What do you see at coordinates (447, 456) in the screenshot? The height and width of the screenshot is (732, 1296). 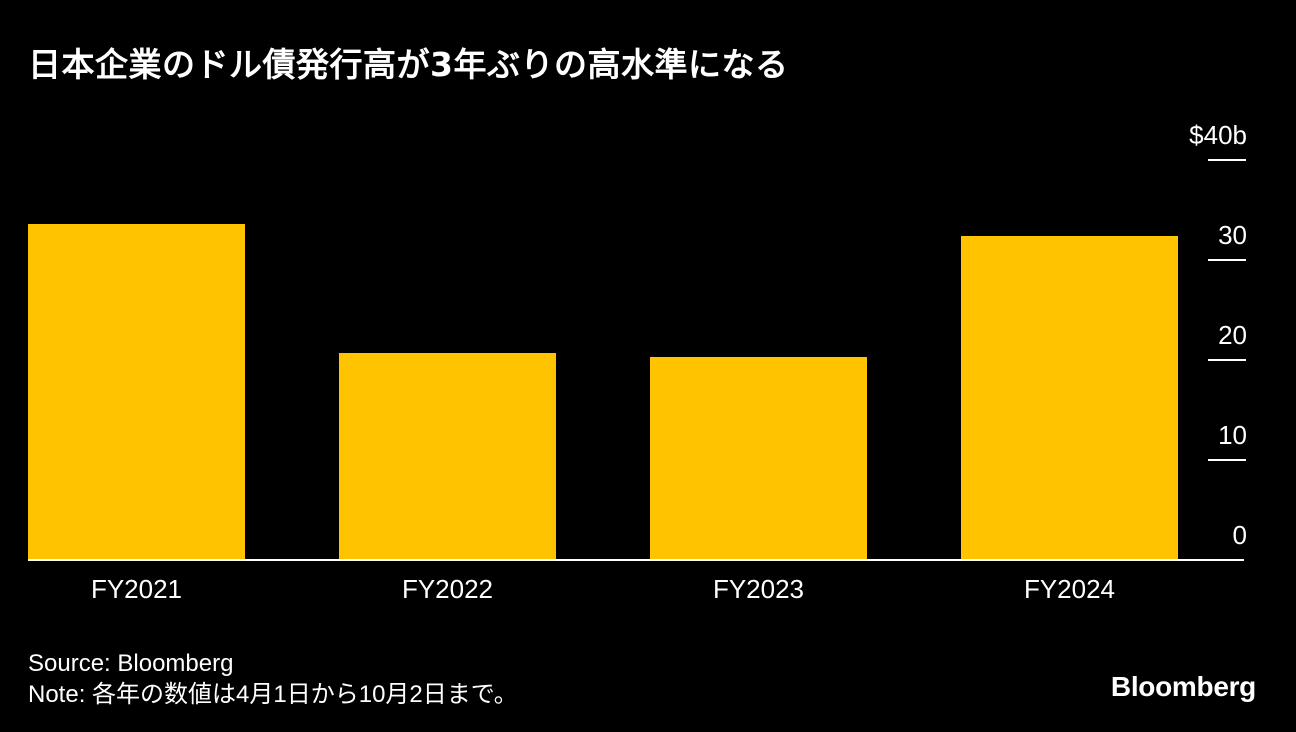 I see `bar-fy2022` at bounding box center [447, 456].